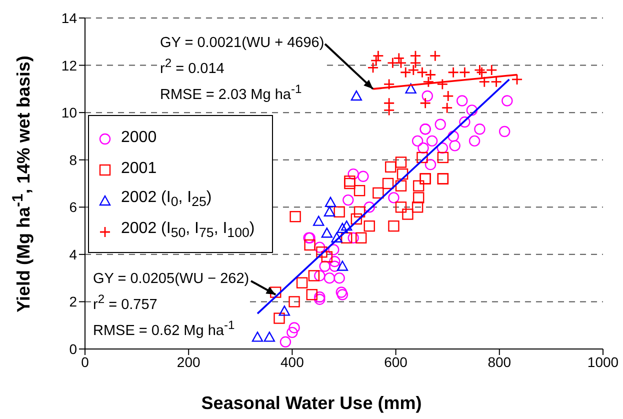 The height and width of the screenshot is (419, 623). What do you see at coordinates (85, 362) in the screenshot?
I see `x-tick-label: 0` at bounding box center [85, 362].